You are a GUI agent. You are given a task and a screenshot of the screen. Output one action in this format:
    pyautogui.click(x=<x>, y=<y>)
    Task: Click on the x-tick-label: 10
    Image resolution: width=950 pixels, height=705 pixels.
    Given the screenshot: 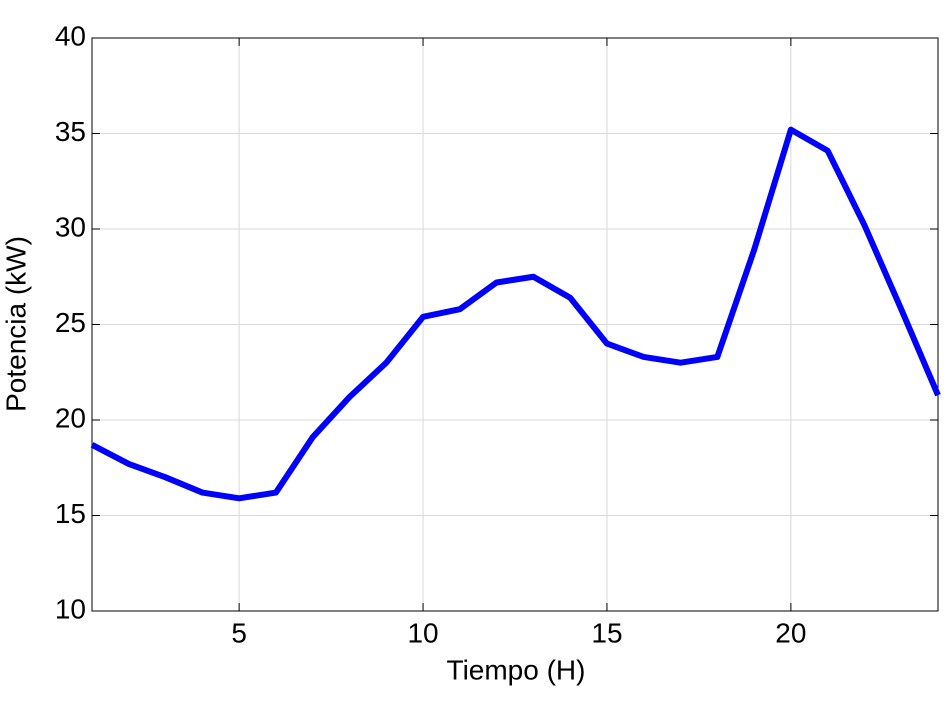 What is the action you would take?
    pyautogui.click(x=422, y=632)
    